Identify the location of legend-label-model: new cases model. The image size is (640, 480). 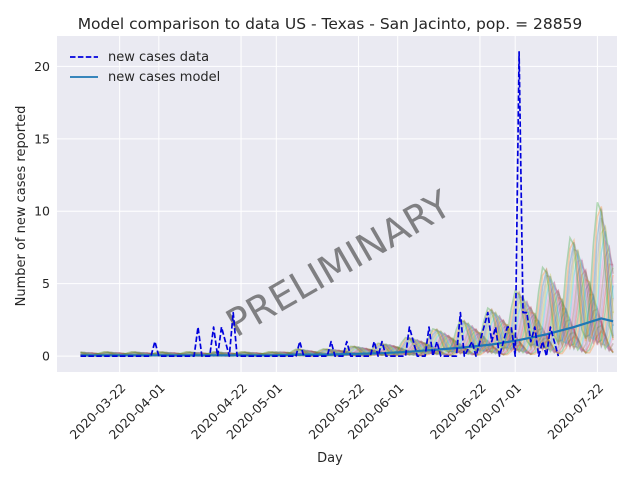
(164, 77).